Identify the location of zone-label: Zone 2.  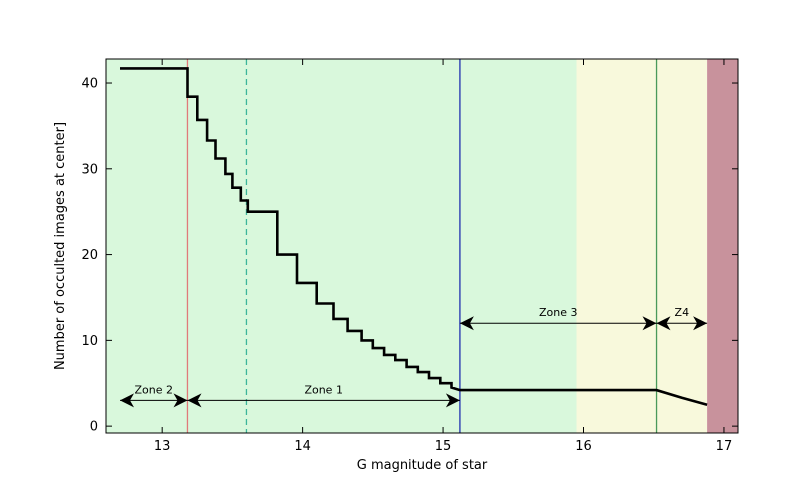
(154, 389).